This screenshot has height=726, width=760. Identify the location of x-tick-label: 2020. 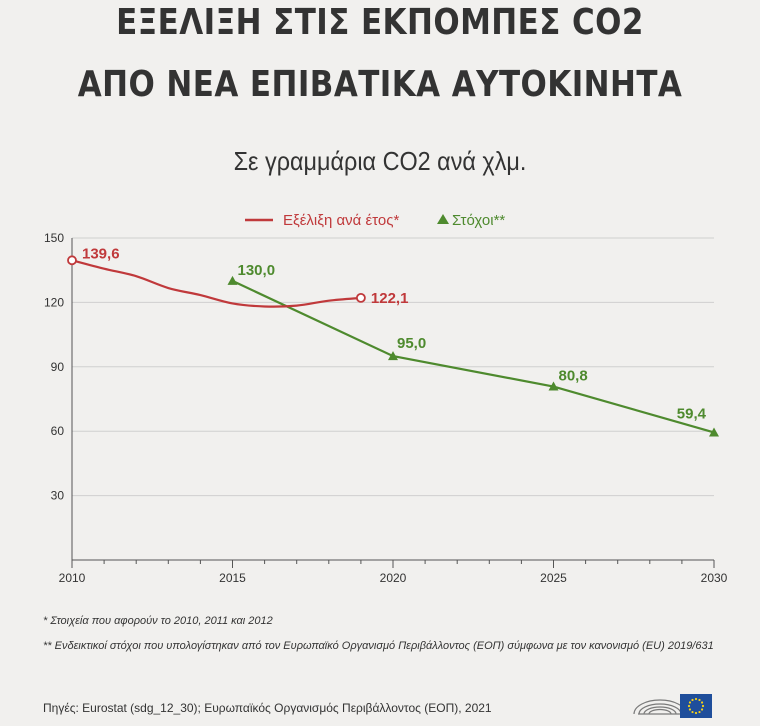
(393, 578).